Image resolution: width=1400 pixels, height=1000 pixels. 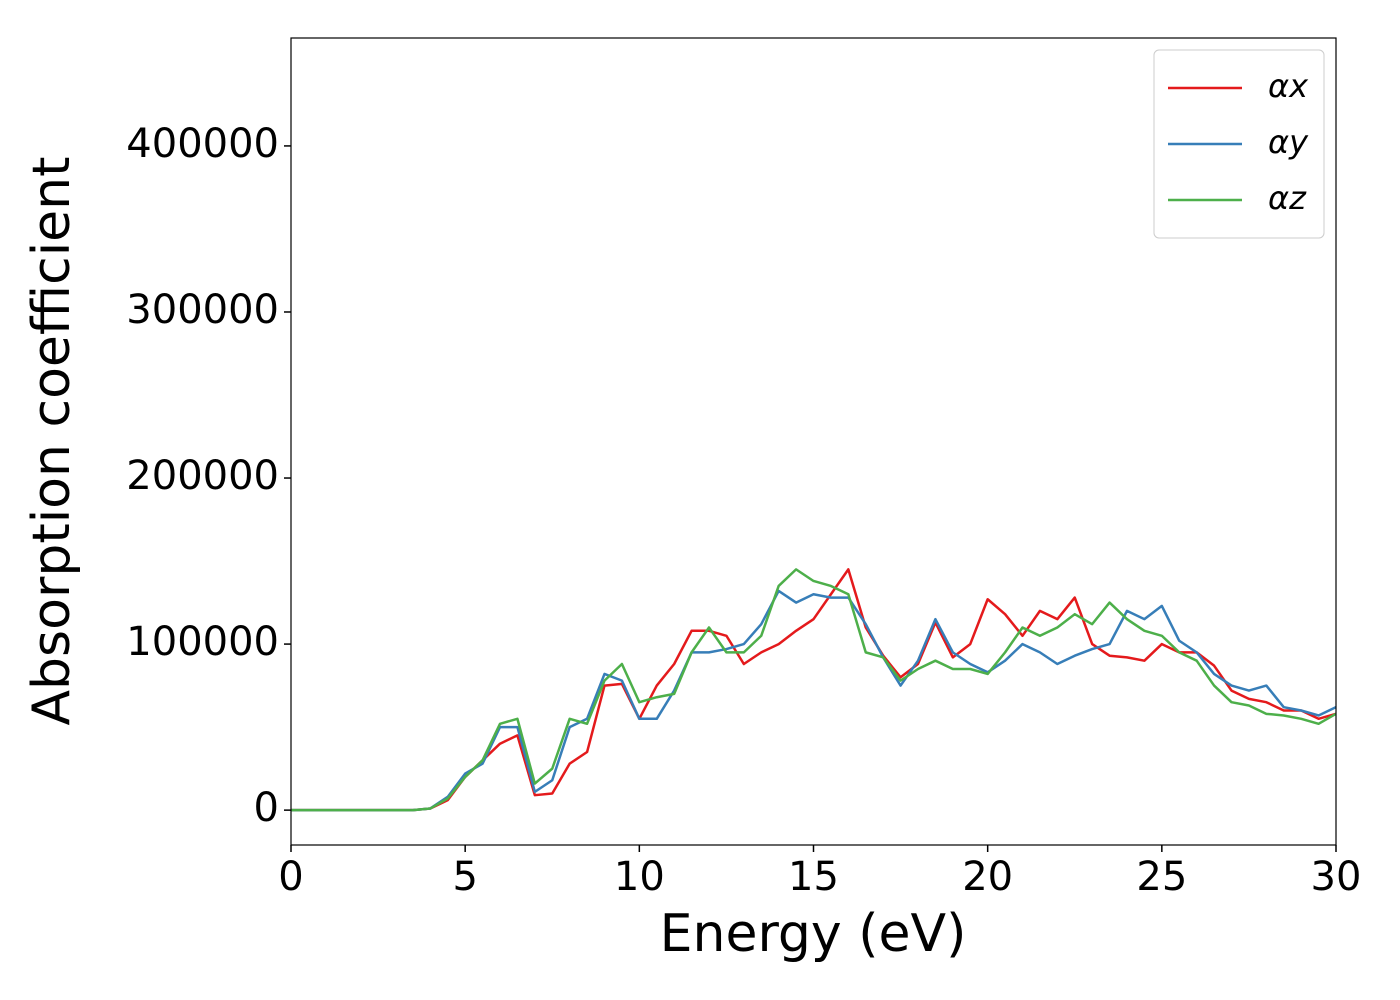 I want to click on y-tick-label: 0, so click(x=266, y=808).